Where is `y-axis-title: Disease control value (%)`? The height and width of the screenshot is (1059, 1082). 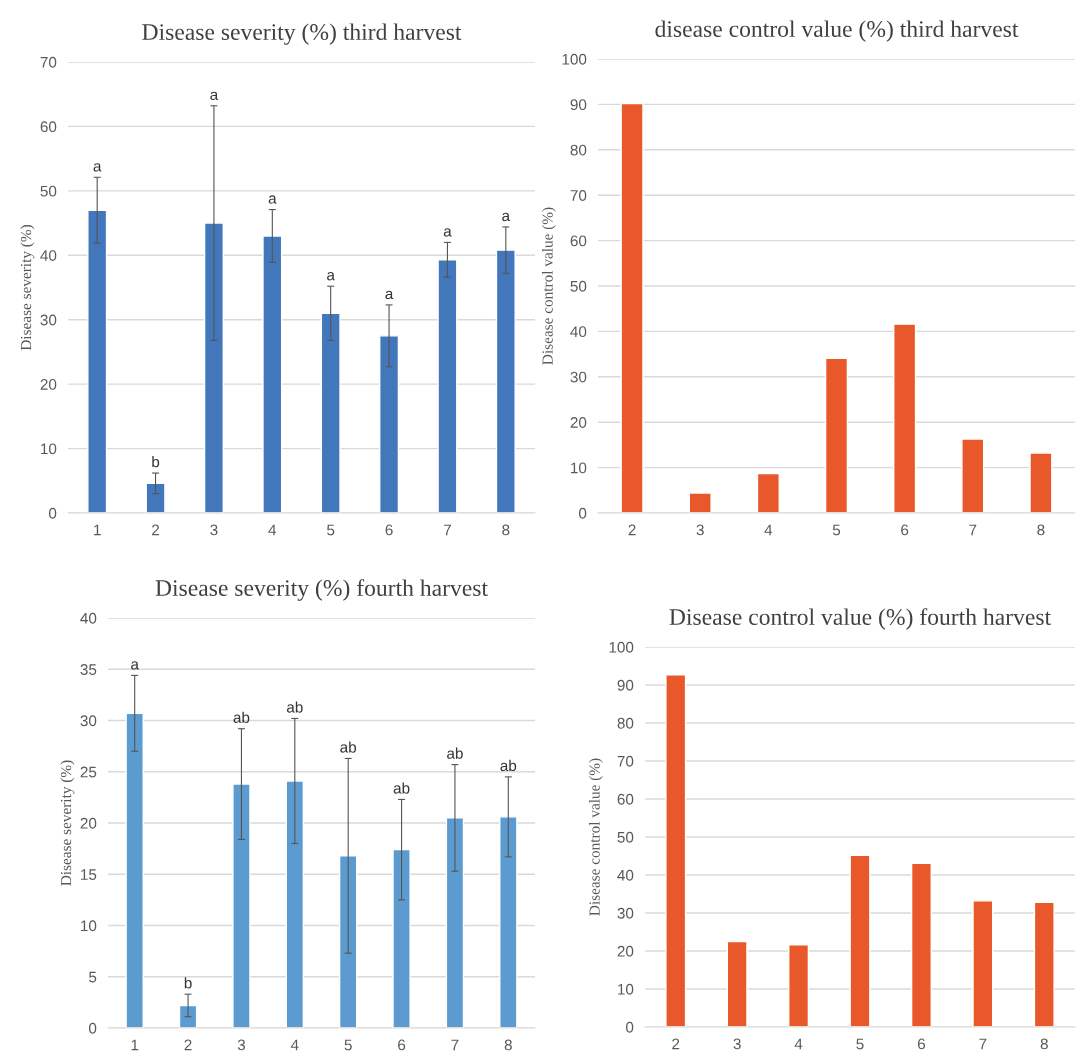
y-axis-title: Disease control value (%) is located at coordinates (595, 837).